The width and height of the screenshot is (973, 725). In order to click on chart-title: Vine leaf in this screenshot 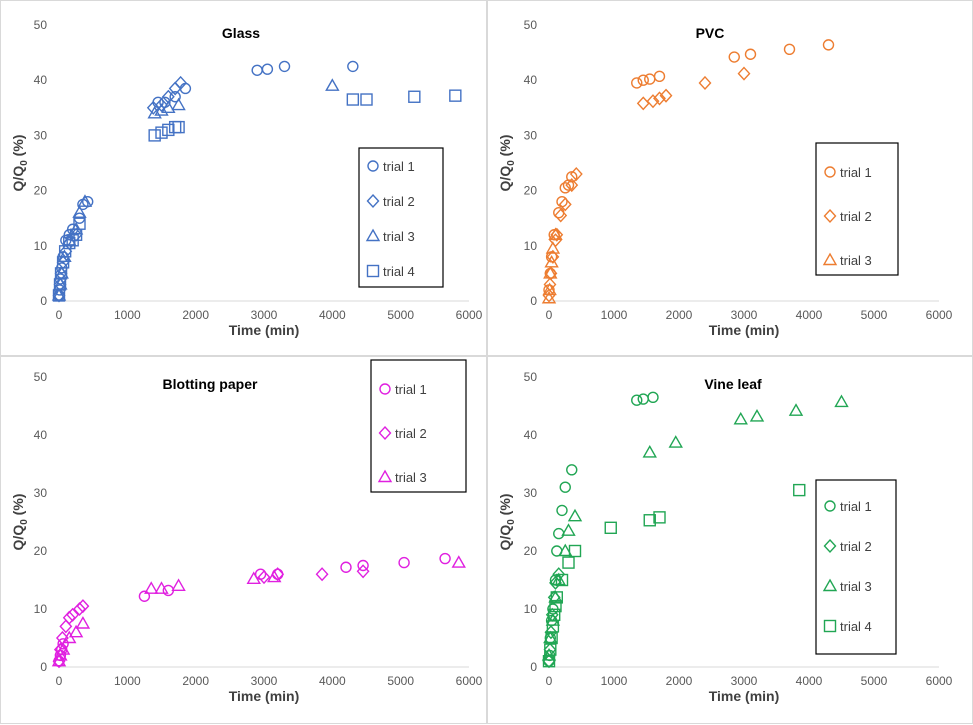, I will do `click(733, 384)`.